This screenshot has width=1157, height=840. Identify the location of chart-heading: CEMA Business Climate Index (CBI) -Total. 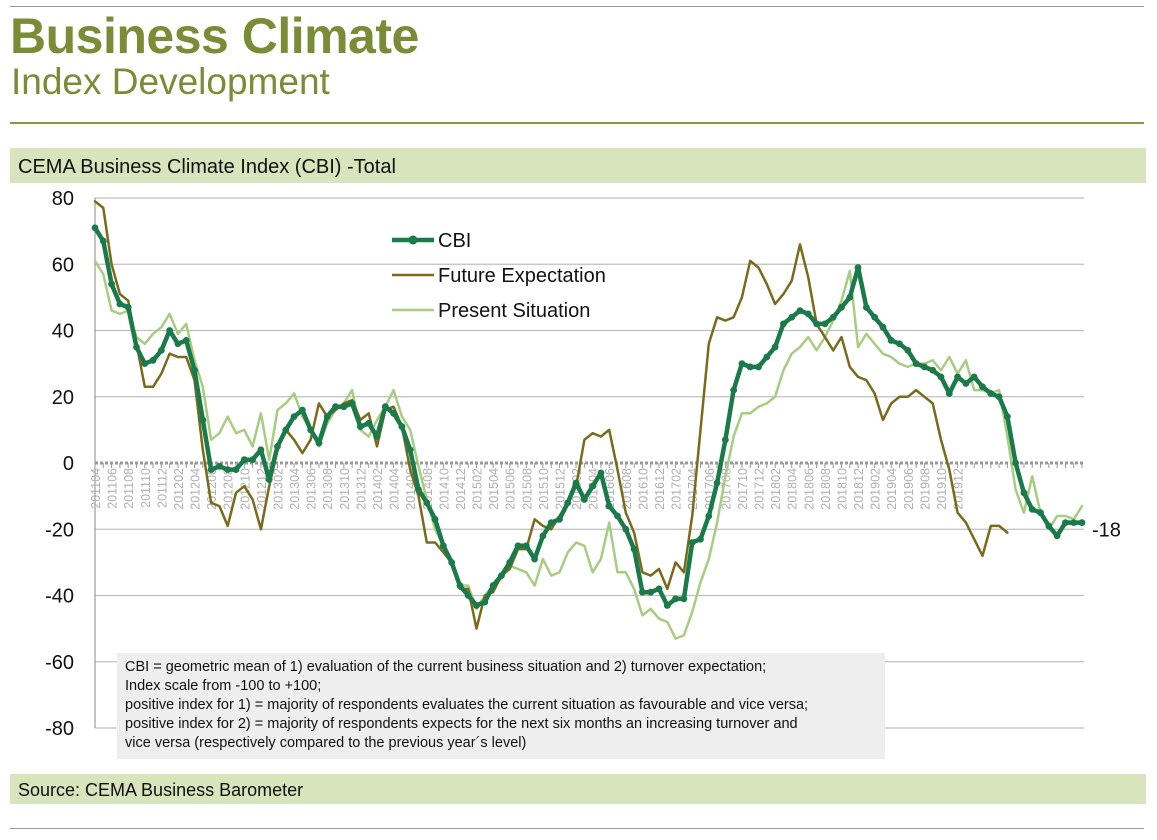
(207, 167).